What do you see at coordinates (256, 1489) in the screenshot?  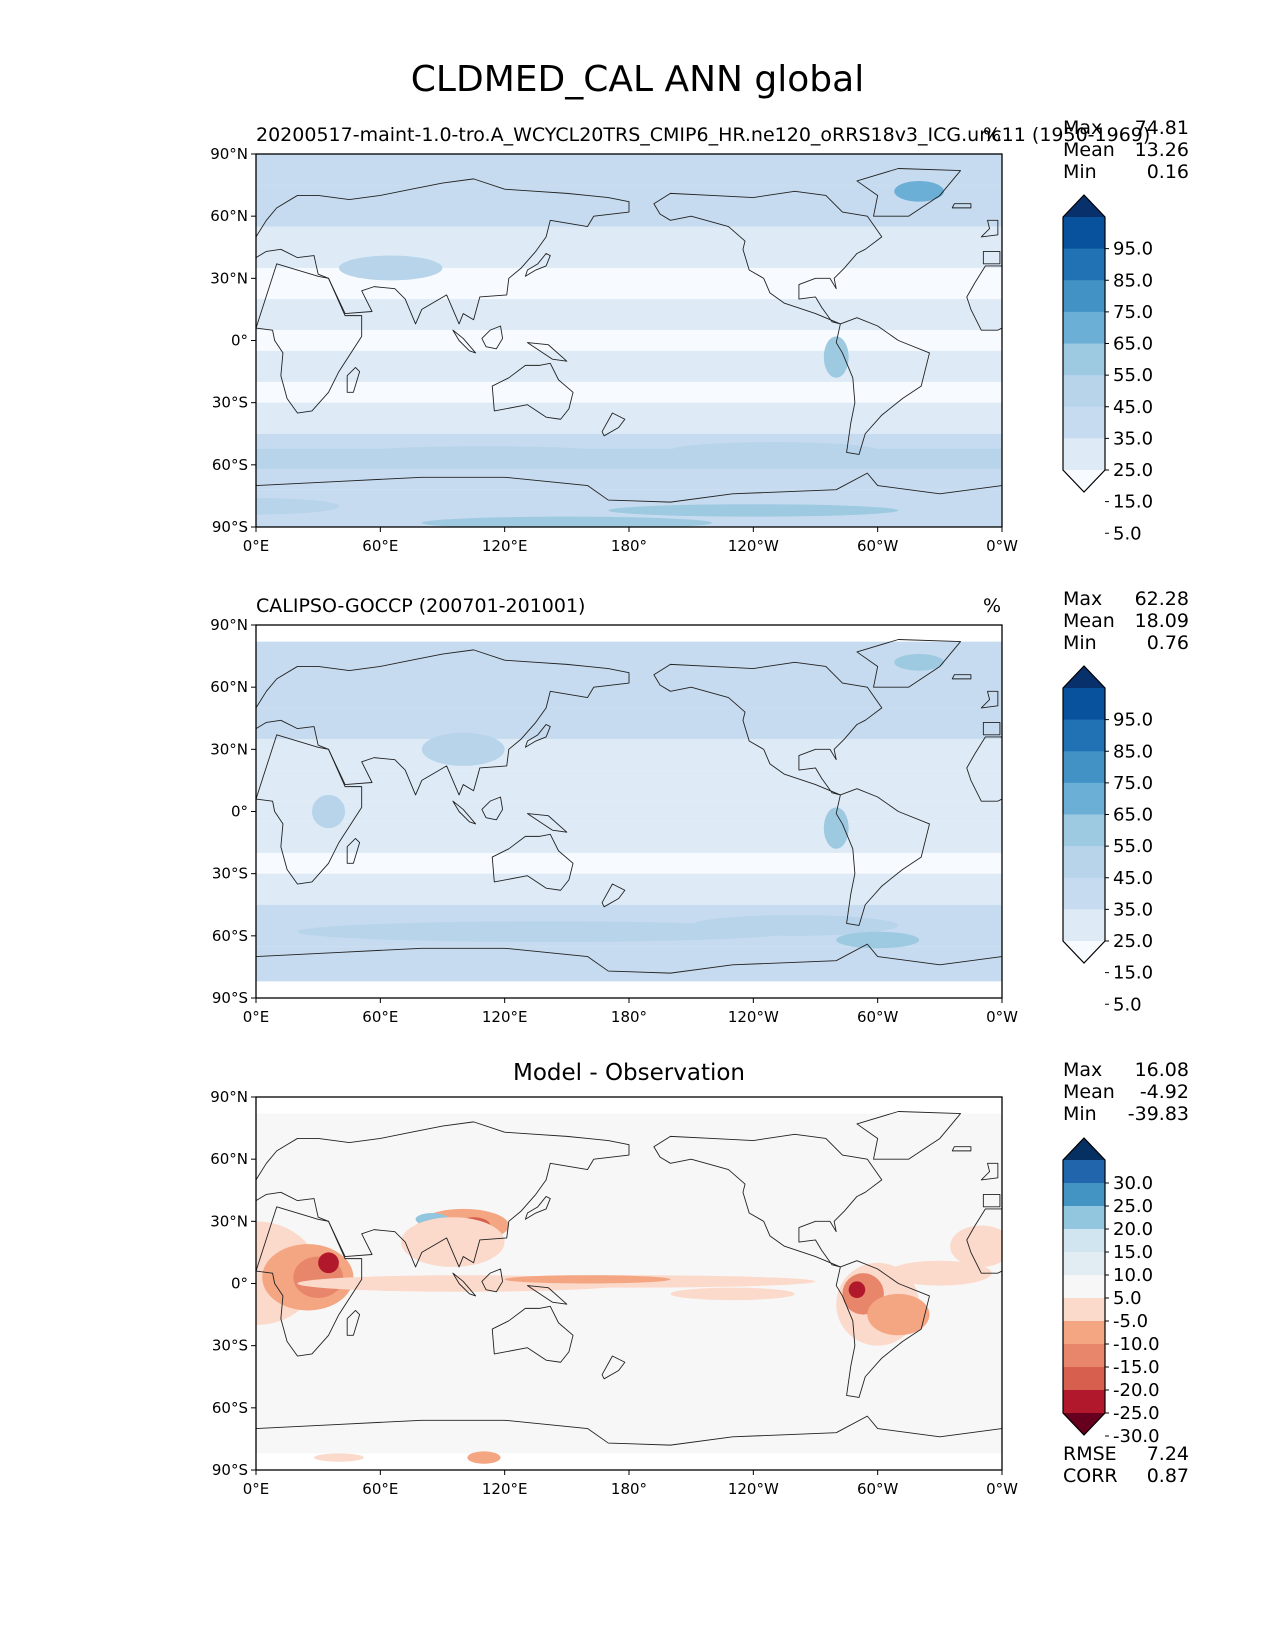 I see `lon-tick-label: 0°E` at bounding box center [256, 1489].